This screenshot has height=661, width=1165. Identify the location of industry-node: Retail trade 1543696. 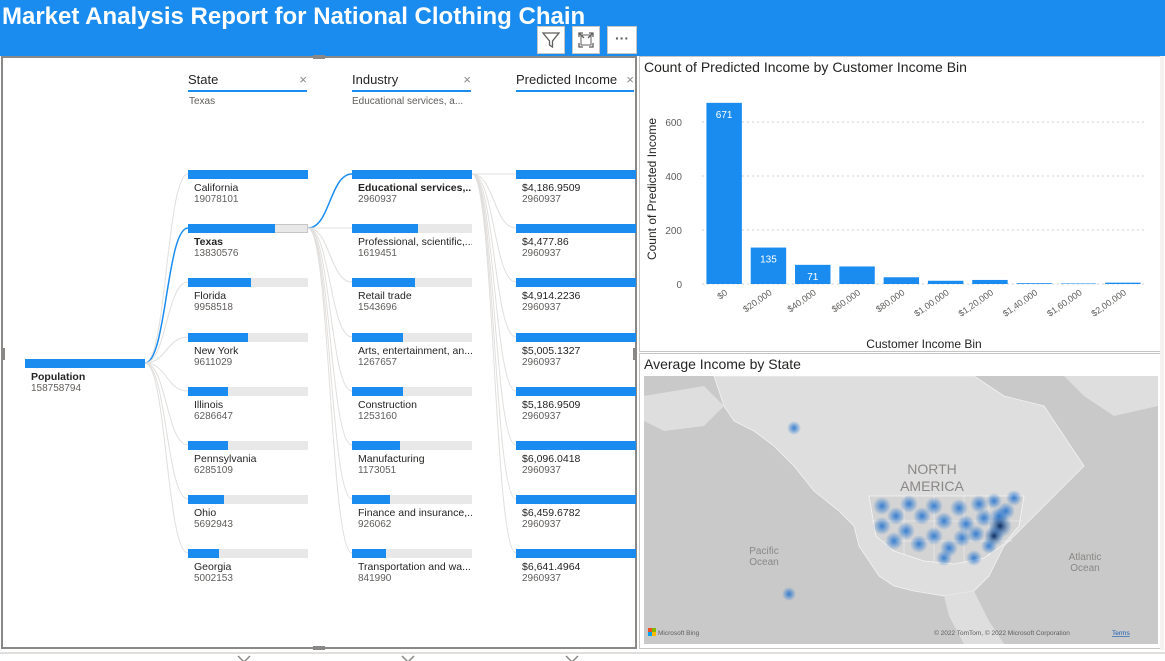
(412, 298).